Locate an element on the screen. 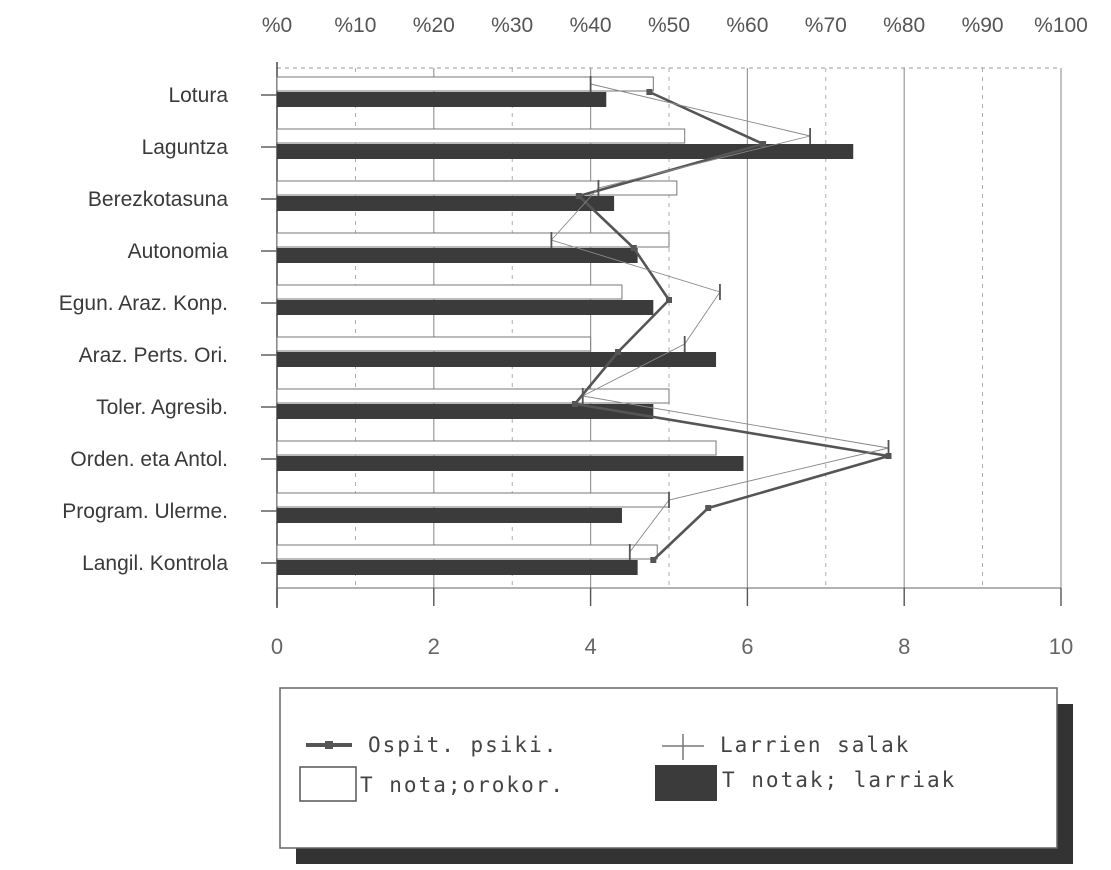  legend-item-orokor: T nota;orokor. is located at coordinates (432, 784).